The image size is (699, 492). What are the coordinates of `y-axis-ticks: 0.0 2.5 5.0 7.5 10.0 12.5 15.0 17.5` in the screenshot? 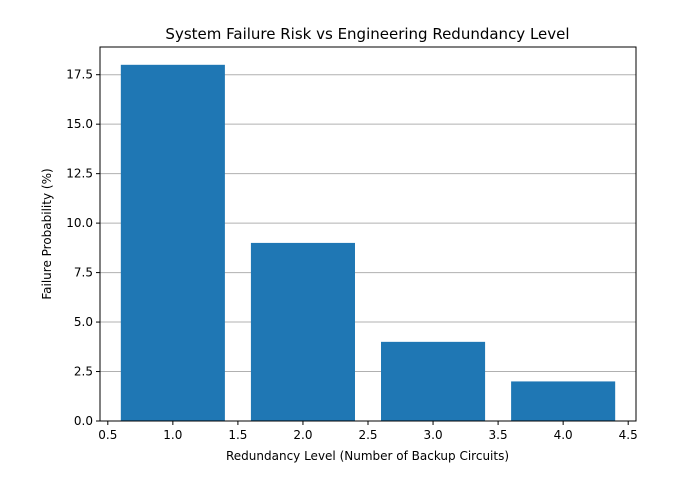 It's located at (83, 248).